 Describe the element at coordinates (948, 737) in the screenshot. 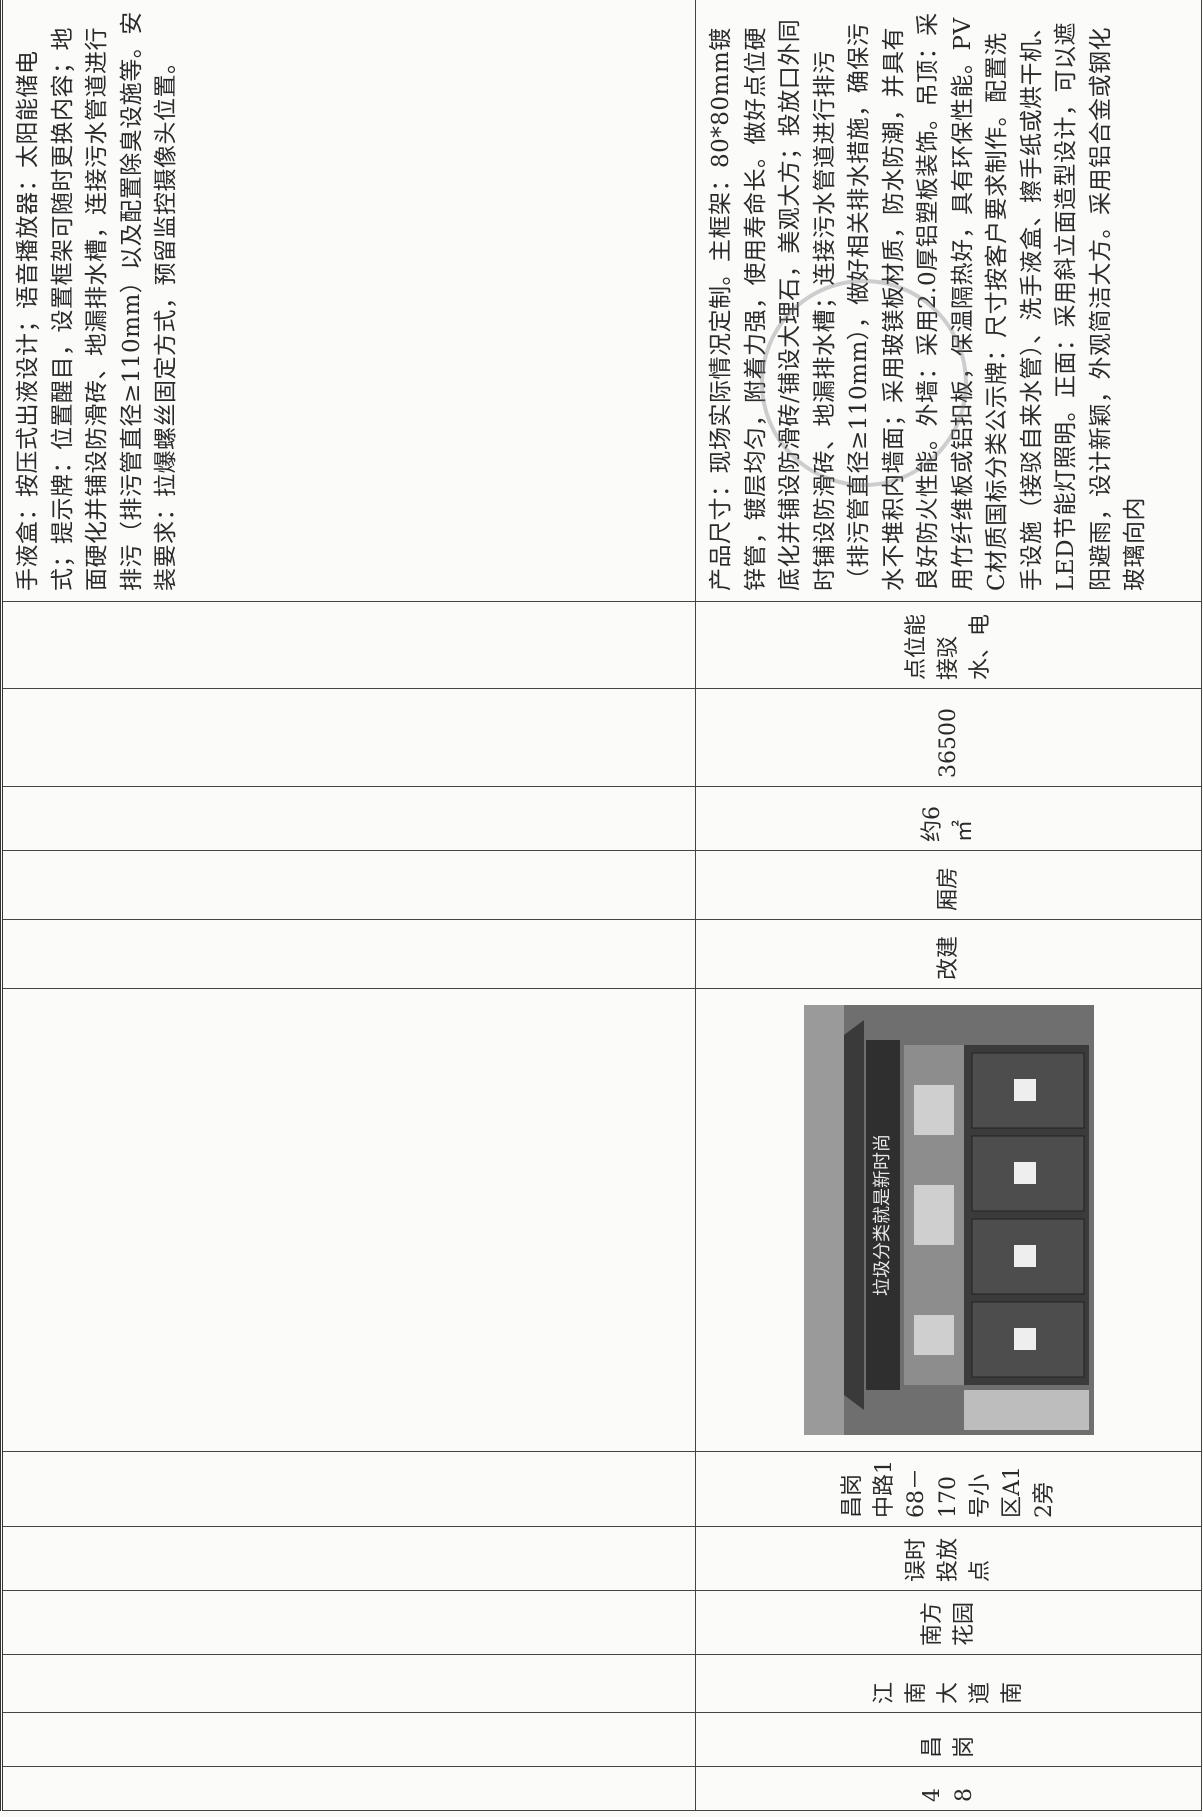

I see `amount-cell: 36500` at that location.